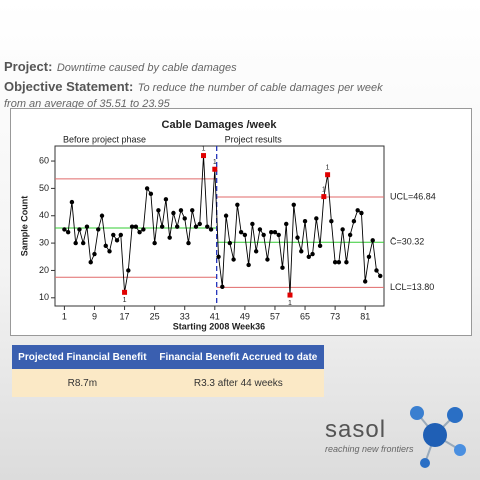  Describe the element at coordinates (412, 287) in the screenshot. I see `lcl-label: LCL=13.80` at that location.